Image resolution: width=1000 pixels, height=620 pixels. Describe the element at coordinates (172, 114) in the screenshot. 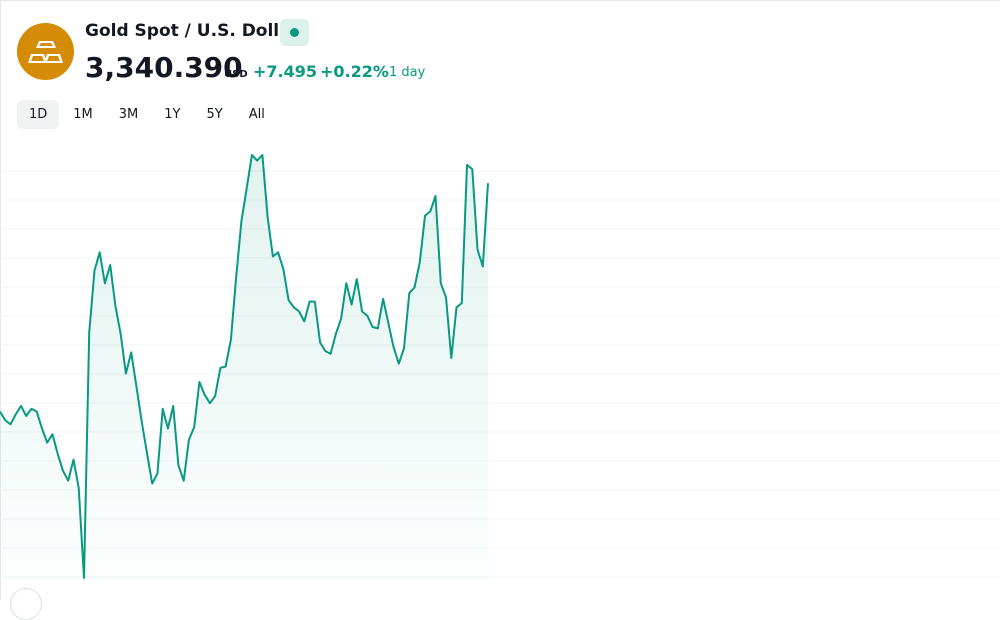

I see `range-1y-button: 1Y` at that location.